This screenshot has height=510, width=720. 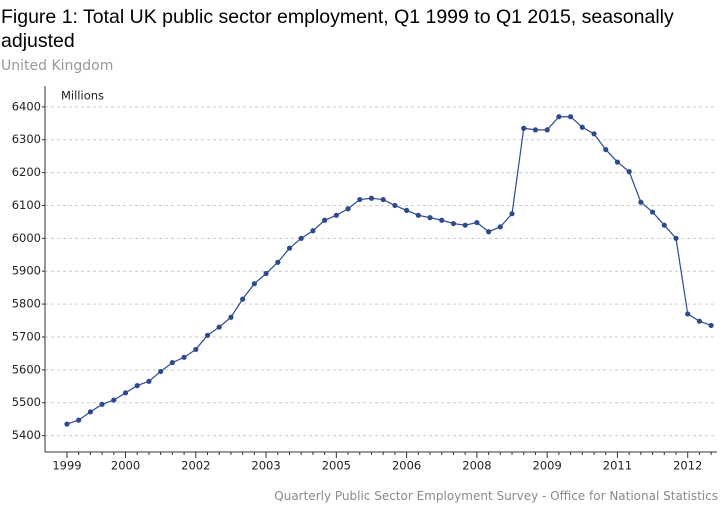 What do you see at coordinates (476, 466) in the screenshot?
I see `x-tick-label: 2008` at bounding box center [476, 466].